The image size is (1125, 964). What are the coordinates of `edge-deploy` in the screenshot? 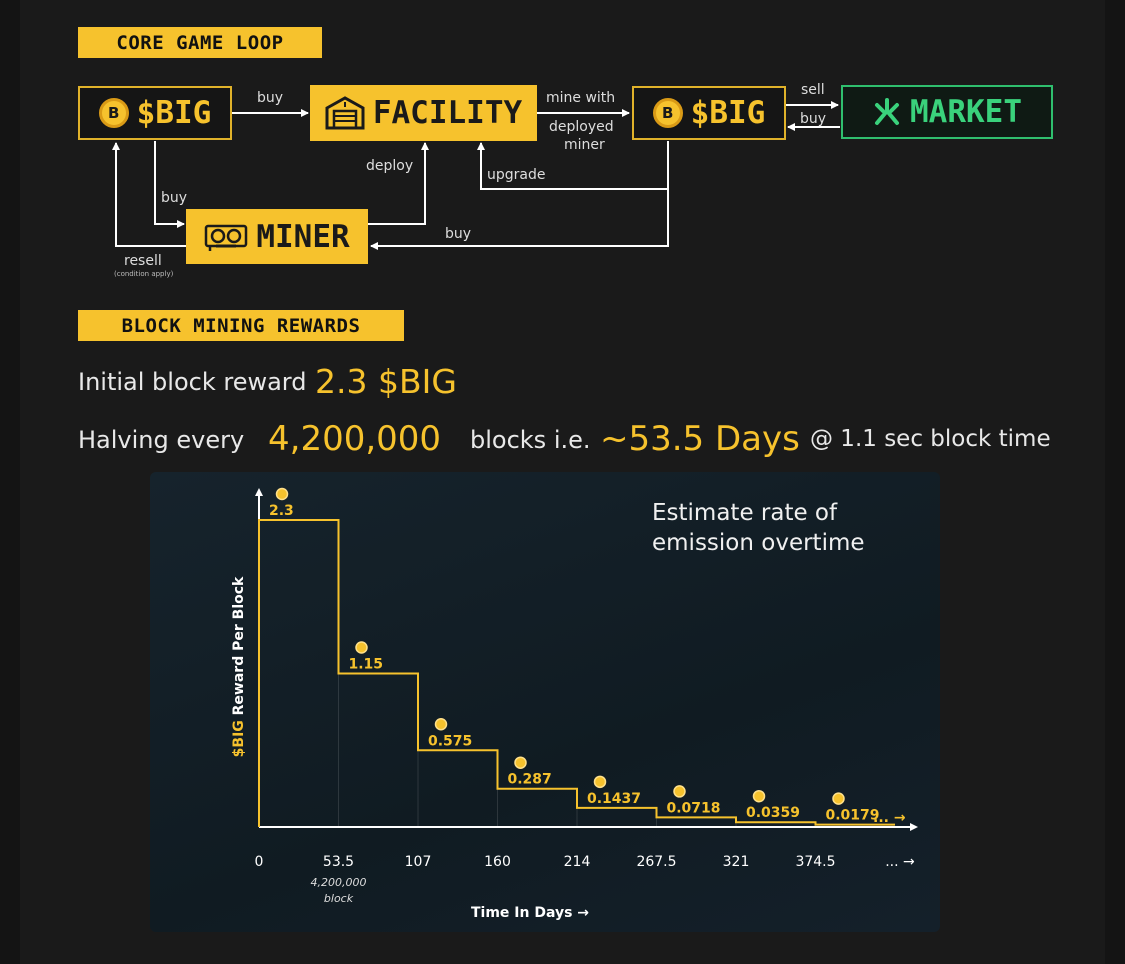 It's located at (398, 183).